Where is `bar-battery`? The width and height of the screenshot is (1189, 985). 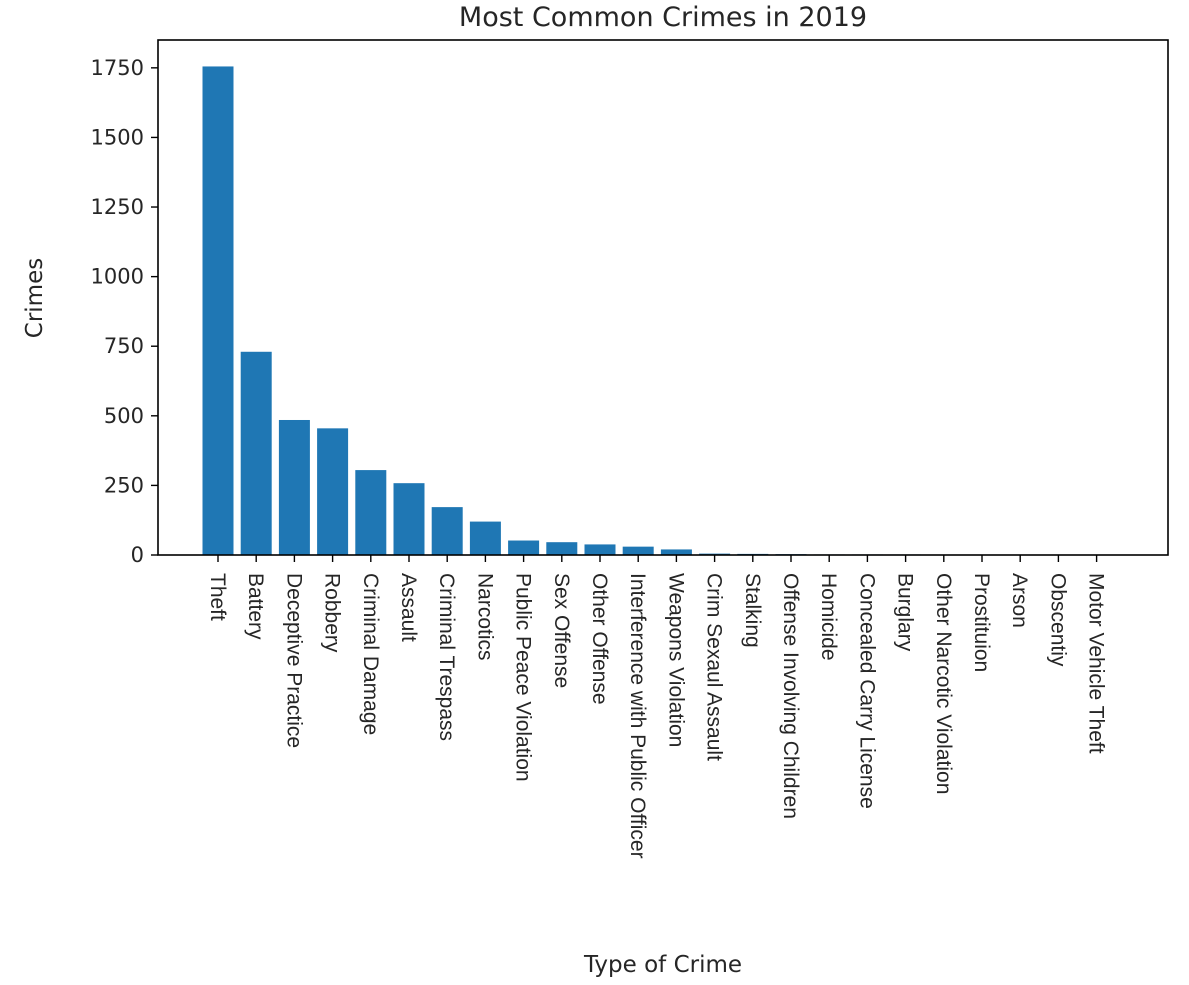
bar-battery is located at coordinates (256, 453).